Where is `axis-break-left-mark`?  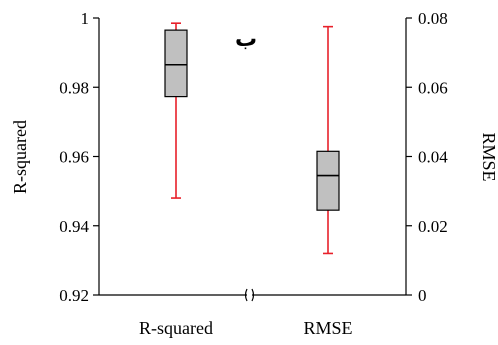 axis-break-left-mark is located at coordinates (246, 295).